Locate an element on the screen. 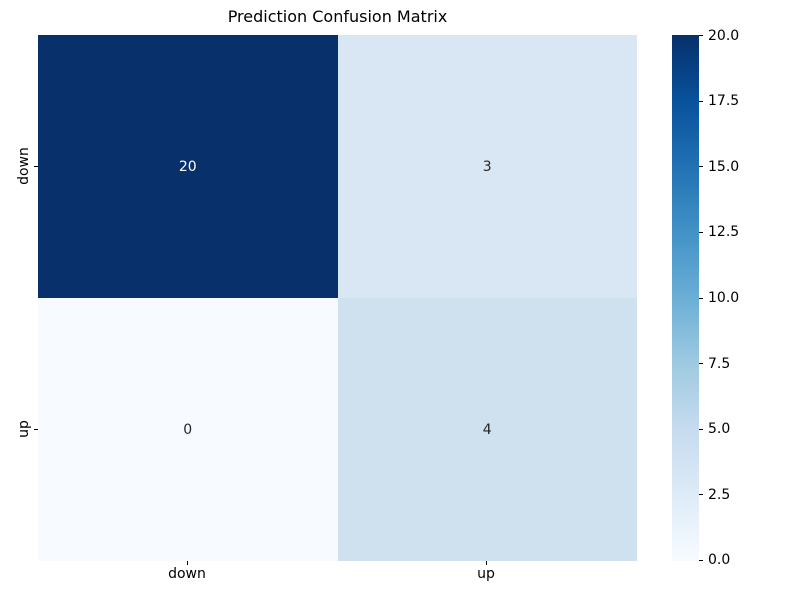  x-tick-label-up: up is located at coordinates (486, 574).